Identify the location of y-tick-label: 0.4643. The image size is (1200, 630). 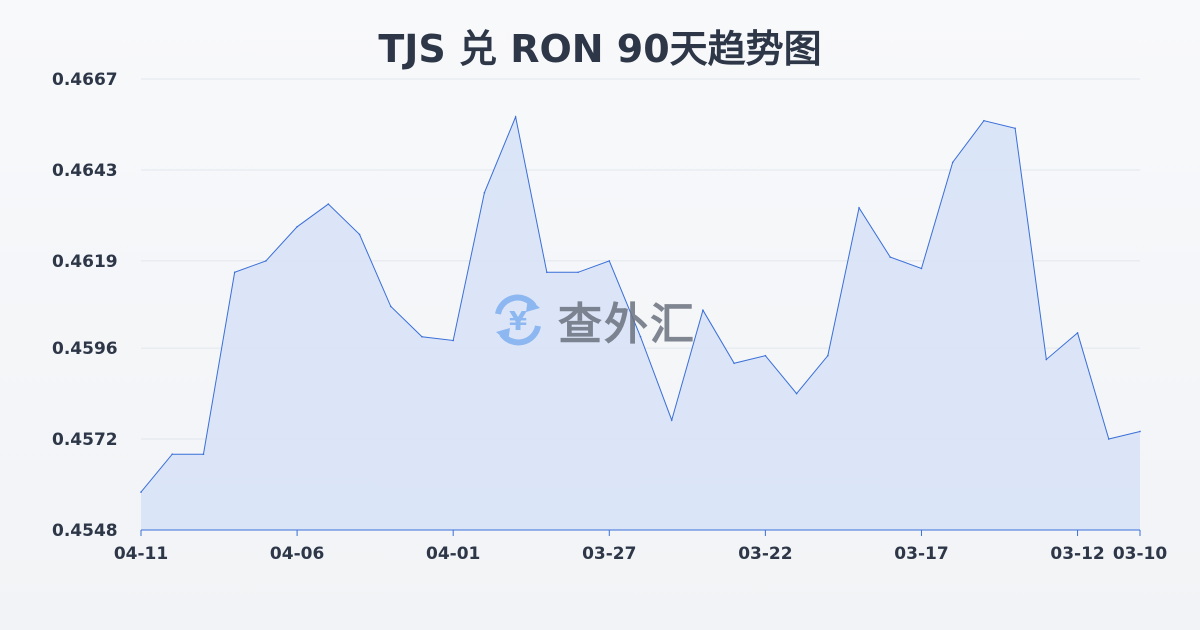
(85, 171).